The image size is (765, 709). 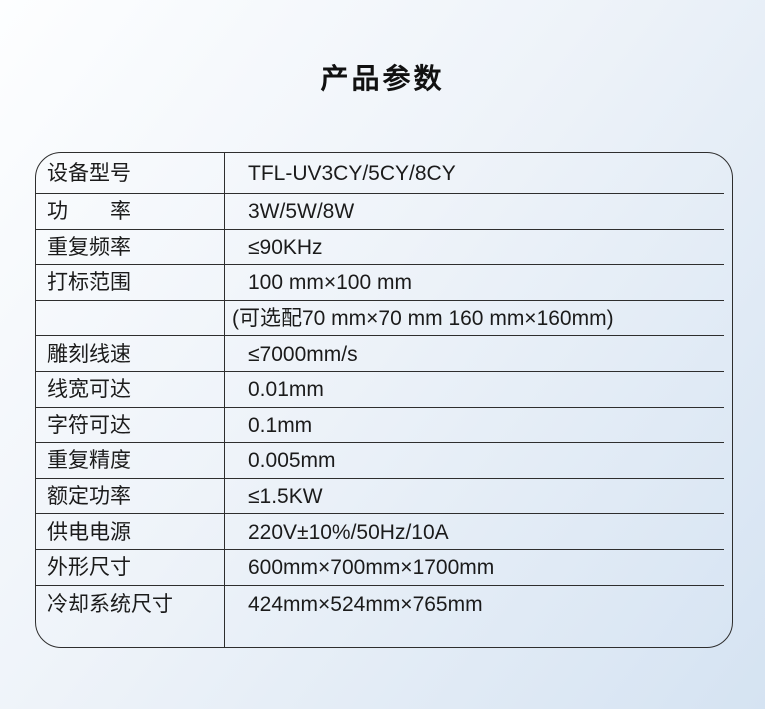 I want to click on spec-label: 打标范围, so click(x=89, y=283).